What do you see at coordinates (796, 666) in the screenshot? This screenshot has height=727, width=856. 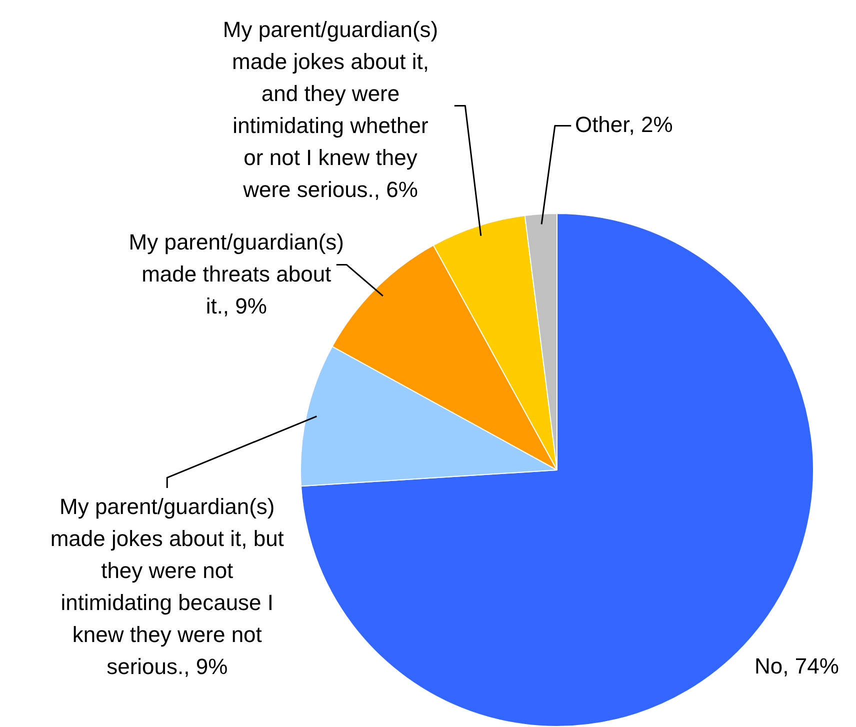 I see `slice-label: No, 74%` at bounding box center [796, 666].